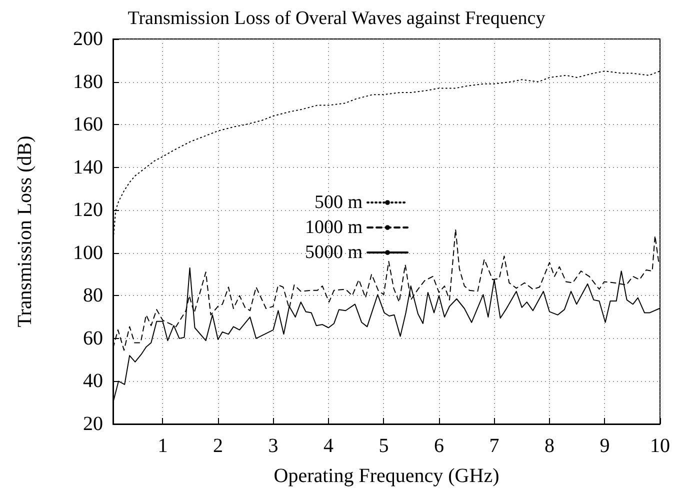 This screenshot has width=673, height=495. Describe the element at coordinates (217, 446) in the screenshot. I see `x-tick-label: 2` at that location.